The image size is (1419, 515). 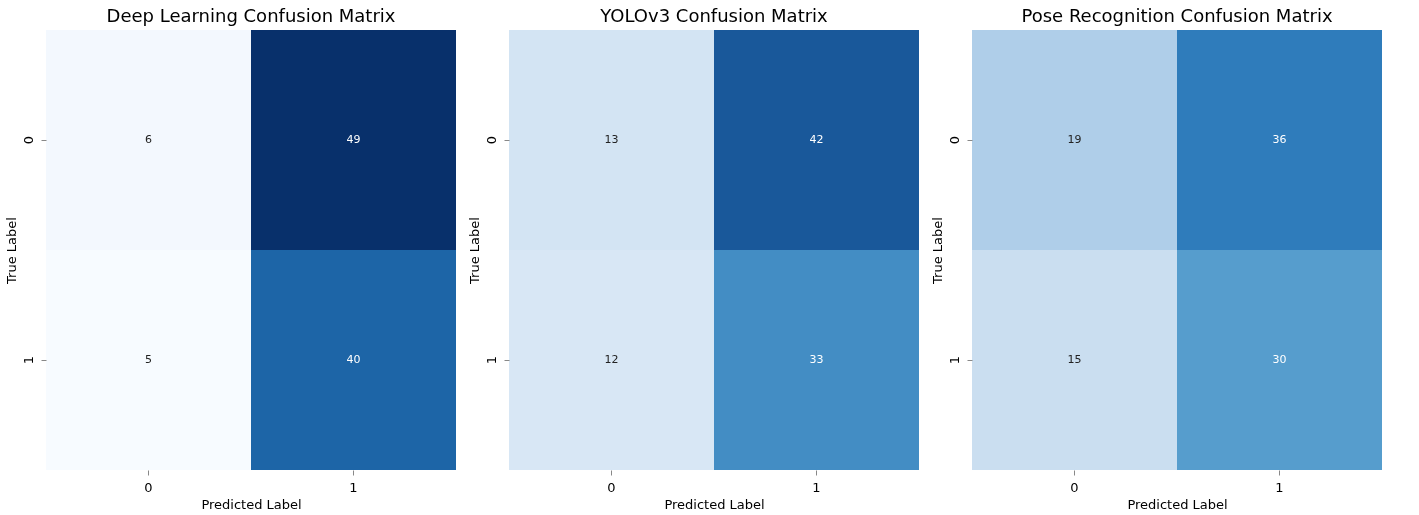 What do you see at coordinates (611, 359) in the screenshot?
I see `data-label: 12` at bounding box center [611, 359].